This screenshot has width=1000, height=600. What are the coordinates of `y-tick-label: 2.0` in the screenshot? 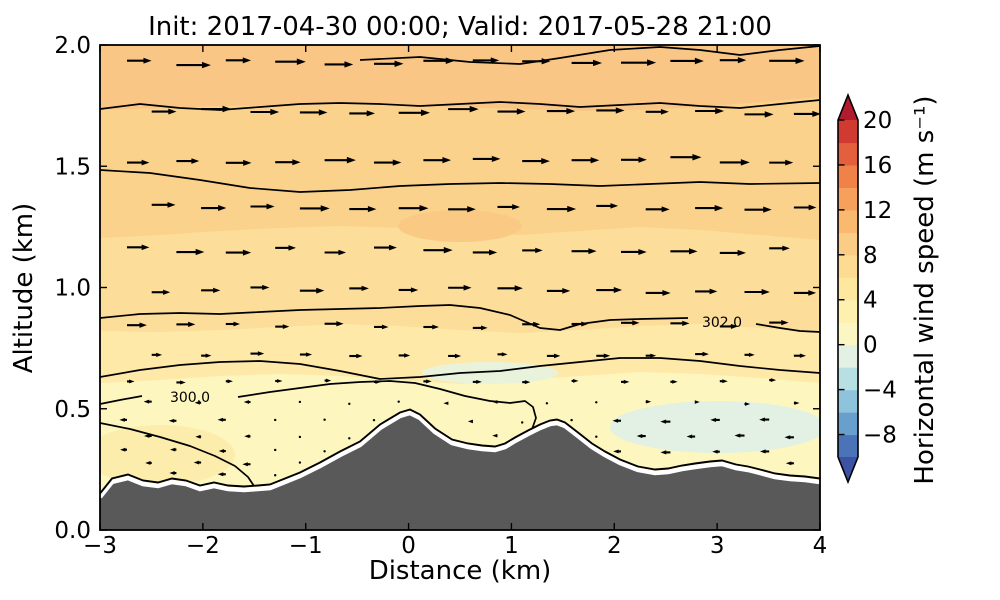 It's located at (72, 46).